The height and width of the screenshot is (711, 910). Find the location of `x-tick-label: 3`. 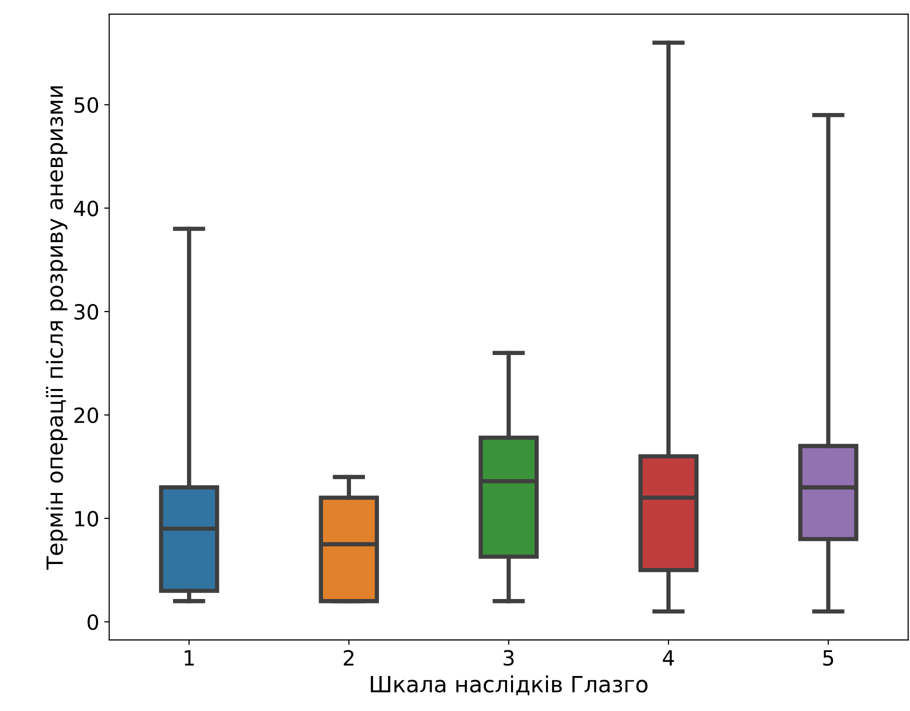

x-tick-label: 3 is located at coordinates (509, 658).